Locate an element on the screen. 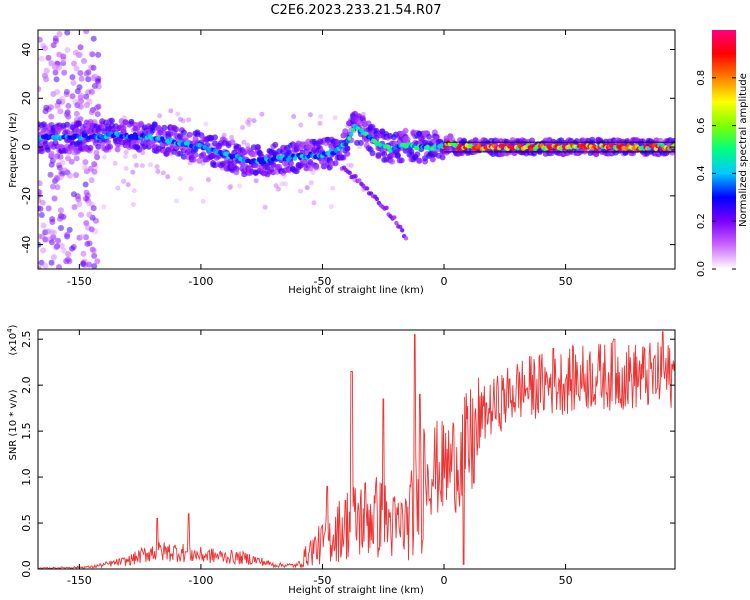 The width and height of the screenshot is (750, 600). snr-x-tick-label: -100 is located at coordinates (200, 580).